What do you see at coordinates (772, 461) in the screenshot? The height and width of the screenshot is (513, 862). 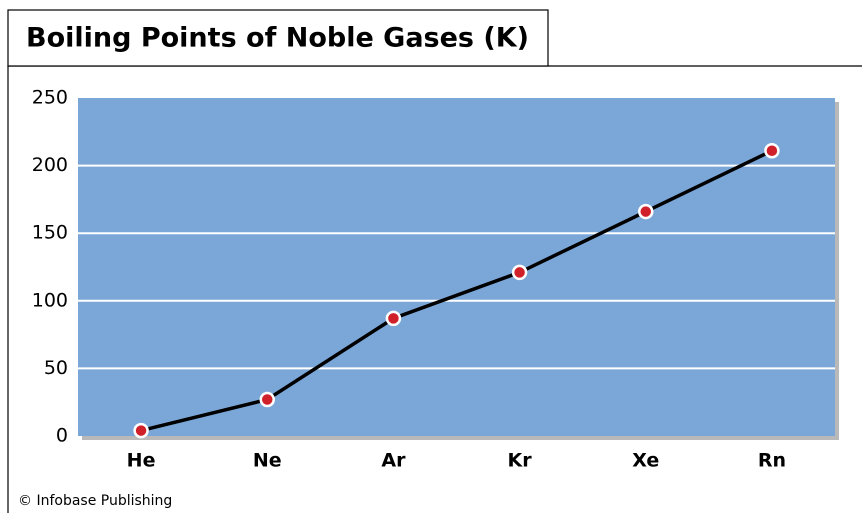 I see `x-tick-label: Rn` at bounding box center [772, 461].